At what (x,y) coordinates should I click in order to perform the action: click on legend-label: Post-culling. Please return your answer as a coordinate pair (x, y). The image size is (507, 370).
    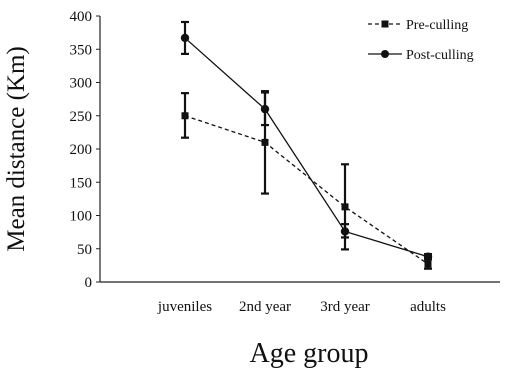
    Looking at the image, I should click on (440, 55).